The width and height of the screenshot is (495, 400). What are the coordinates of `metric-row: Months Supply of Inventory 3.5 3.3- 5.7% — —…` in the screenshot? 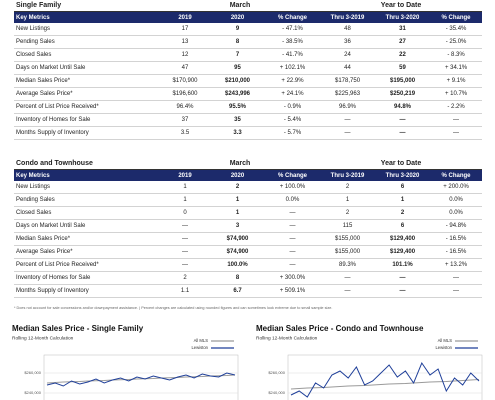 It's located at (248, 133).